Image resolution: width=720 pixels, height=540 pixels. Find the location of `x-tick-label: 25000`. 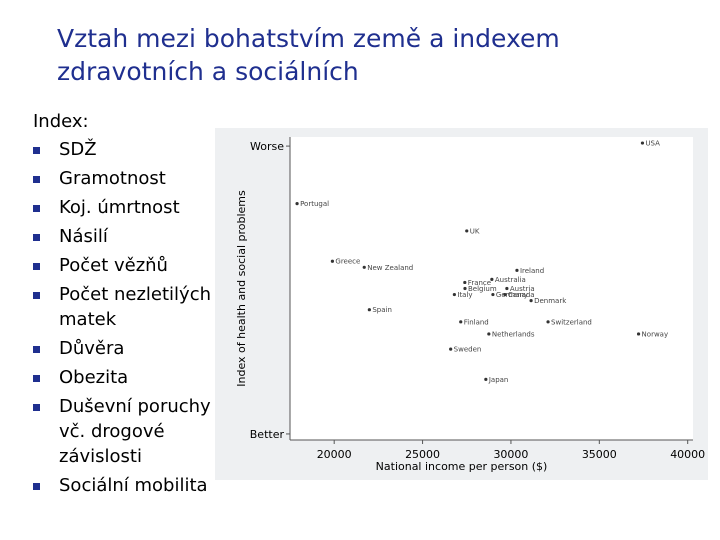

x-tick-label: 25000 is located at coordinates (422, 454).